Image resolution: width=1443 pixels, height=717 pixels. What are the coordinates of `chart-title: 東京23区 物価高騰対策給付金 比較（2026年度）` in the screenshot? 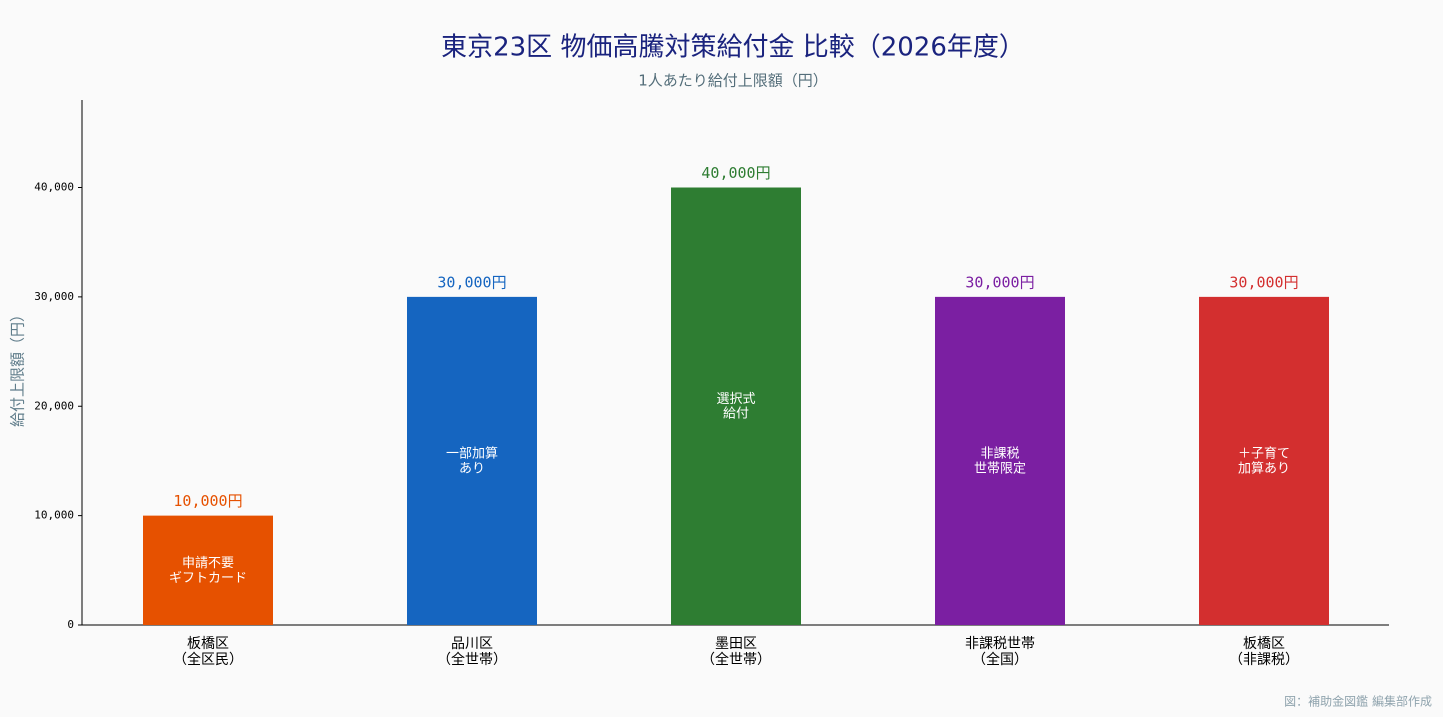 It's located at (733, 48).